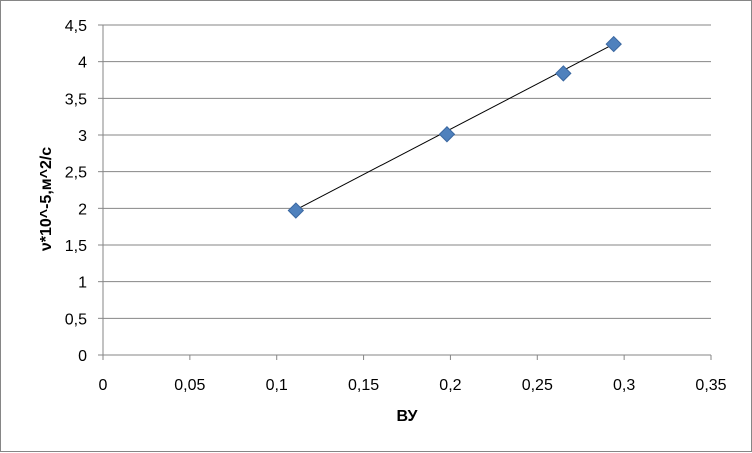 This screenshot has height=453, width=752. What do you see at coordinates (189, 385) in the screenshot?
I see `x-tick-label: 0,05` at bounding box center [189, 385].